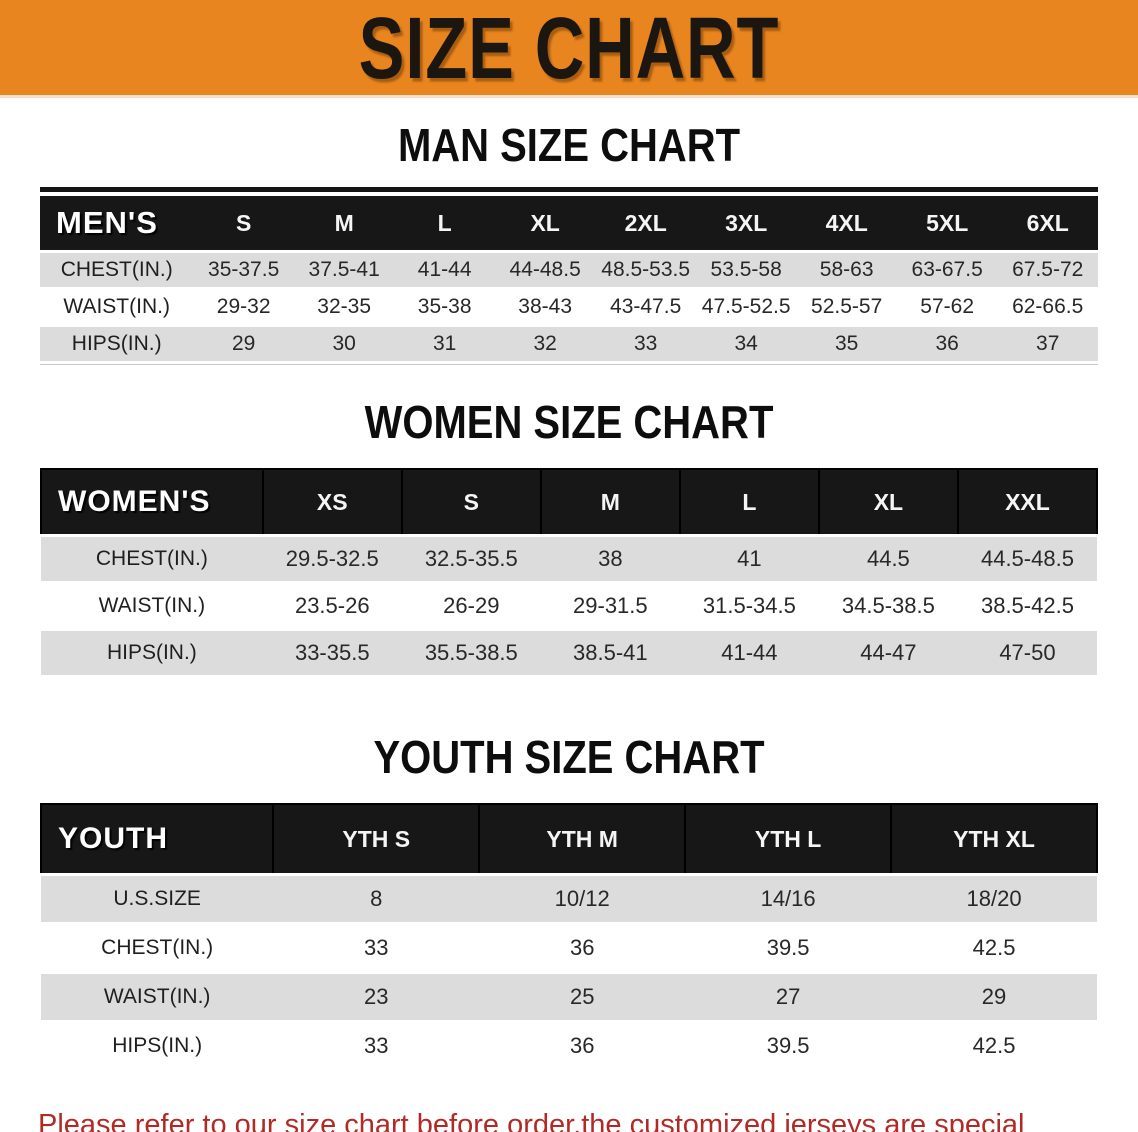 The width and height of the screenshot is (1138, 1132). What do you see at coordinates (994, 900) in the screenshot?
I see `measurement-value: 18/20` at bounding box center [994, 900].